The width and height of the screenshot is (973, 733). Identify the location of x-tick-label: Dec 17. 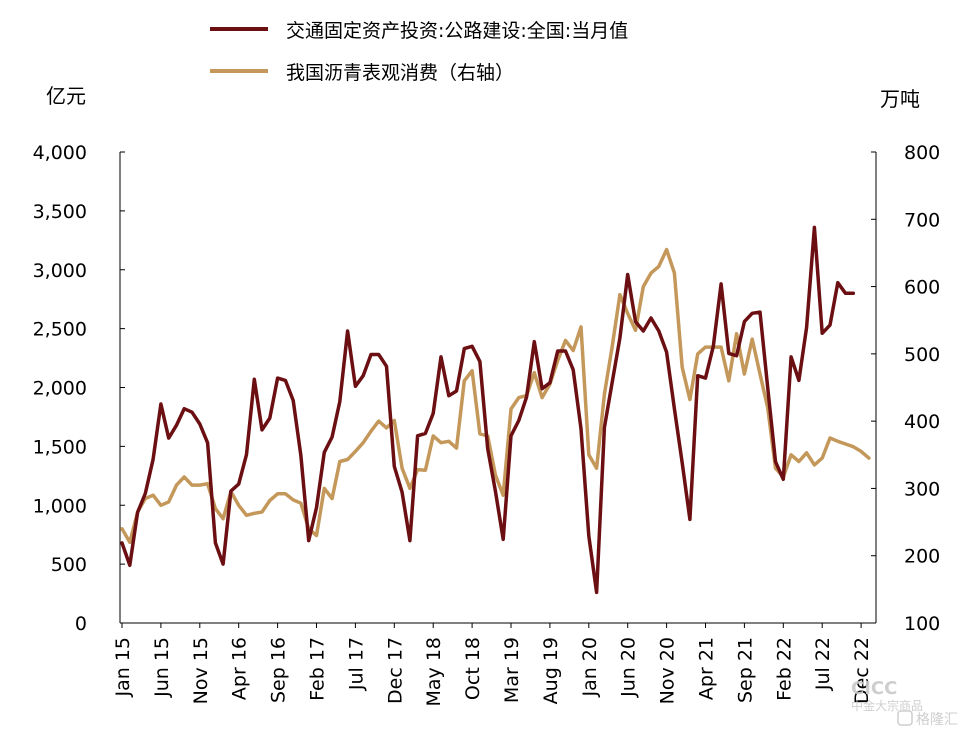
(395, 670).